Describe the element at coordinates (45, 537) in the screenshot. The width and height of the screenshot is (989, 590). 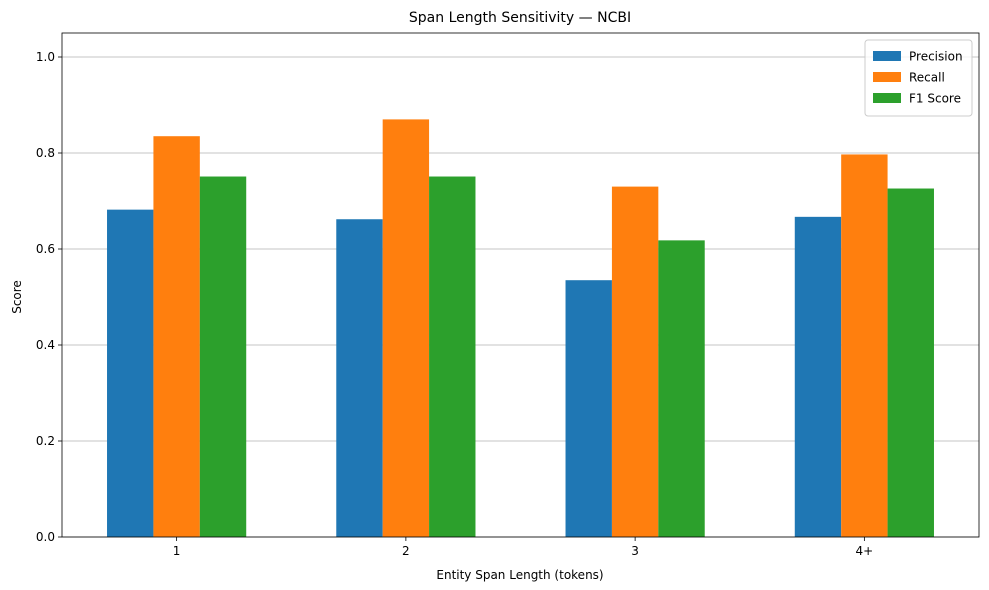
I see `y-tick-label: 0.0` at that location.